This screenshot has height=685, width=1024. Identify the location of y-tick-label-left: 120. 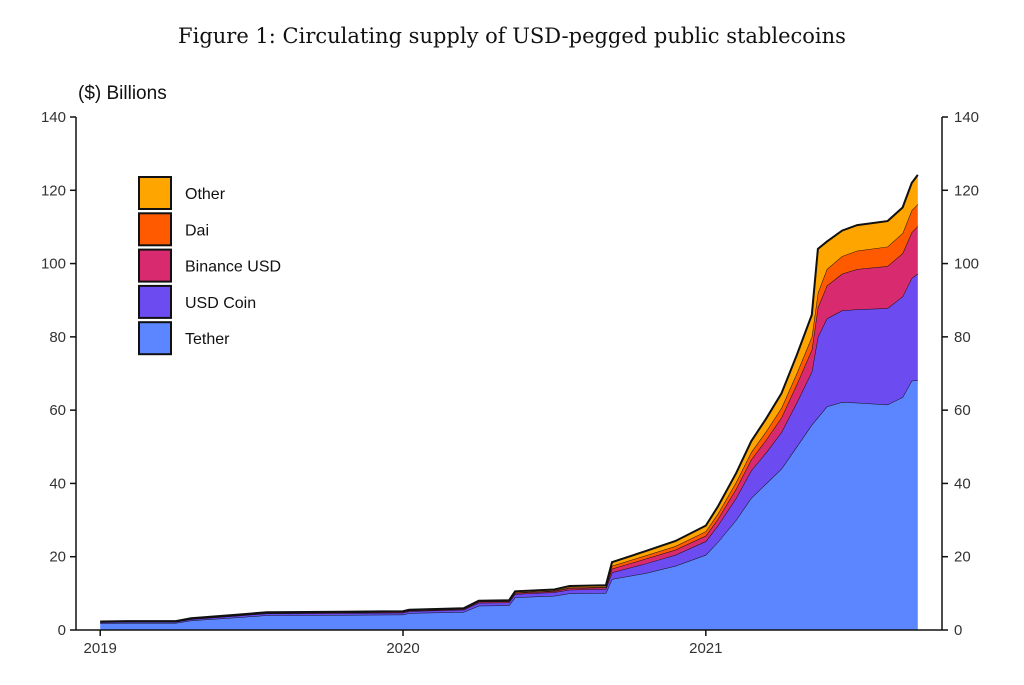
(53, 190).